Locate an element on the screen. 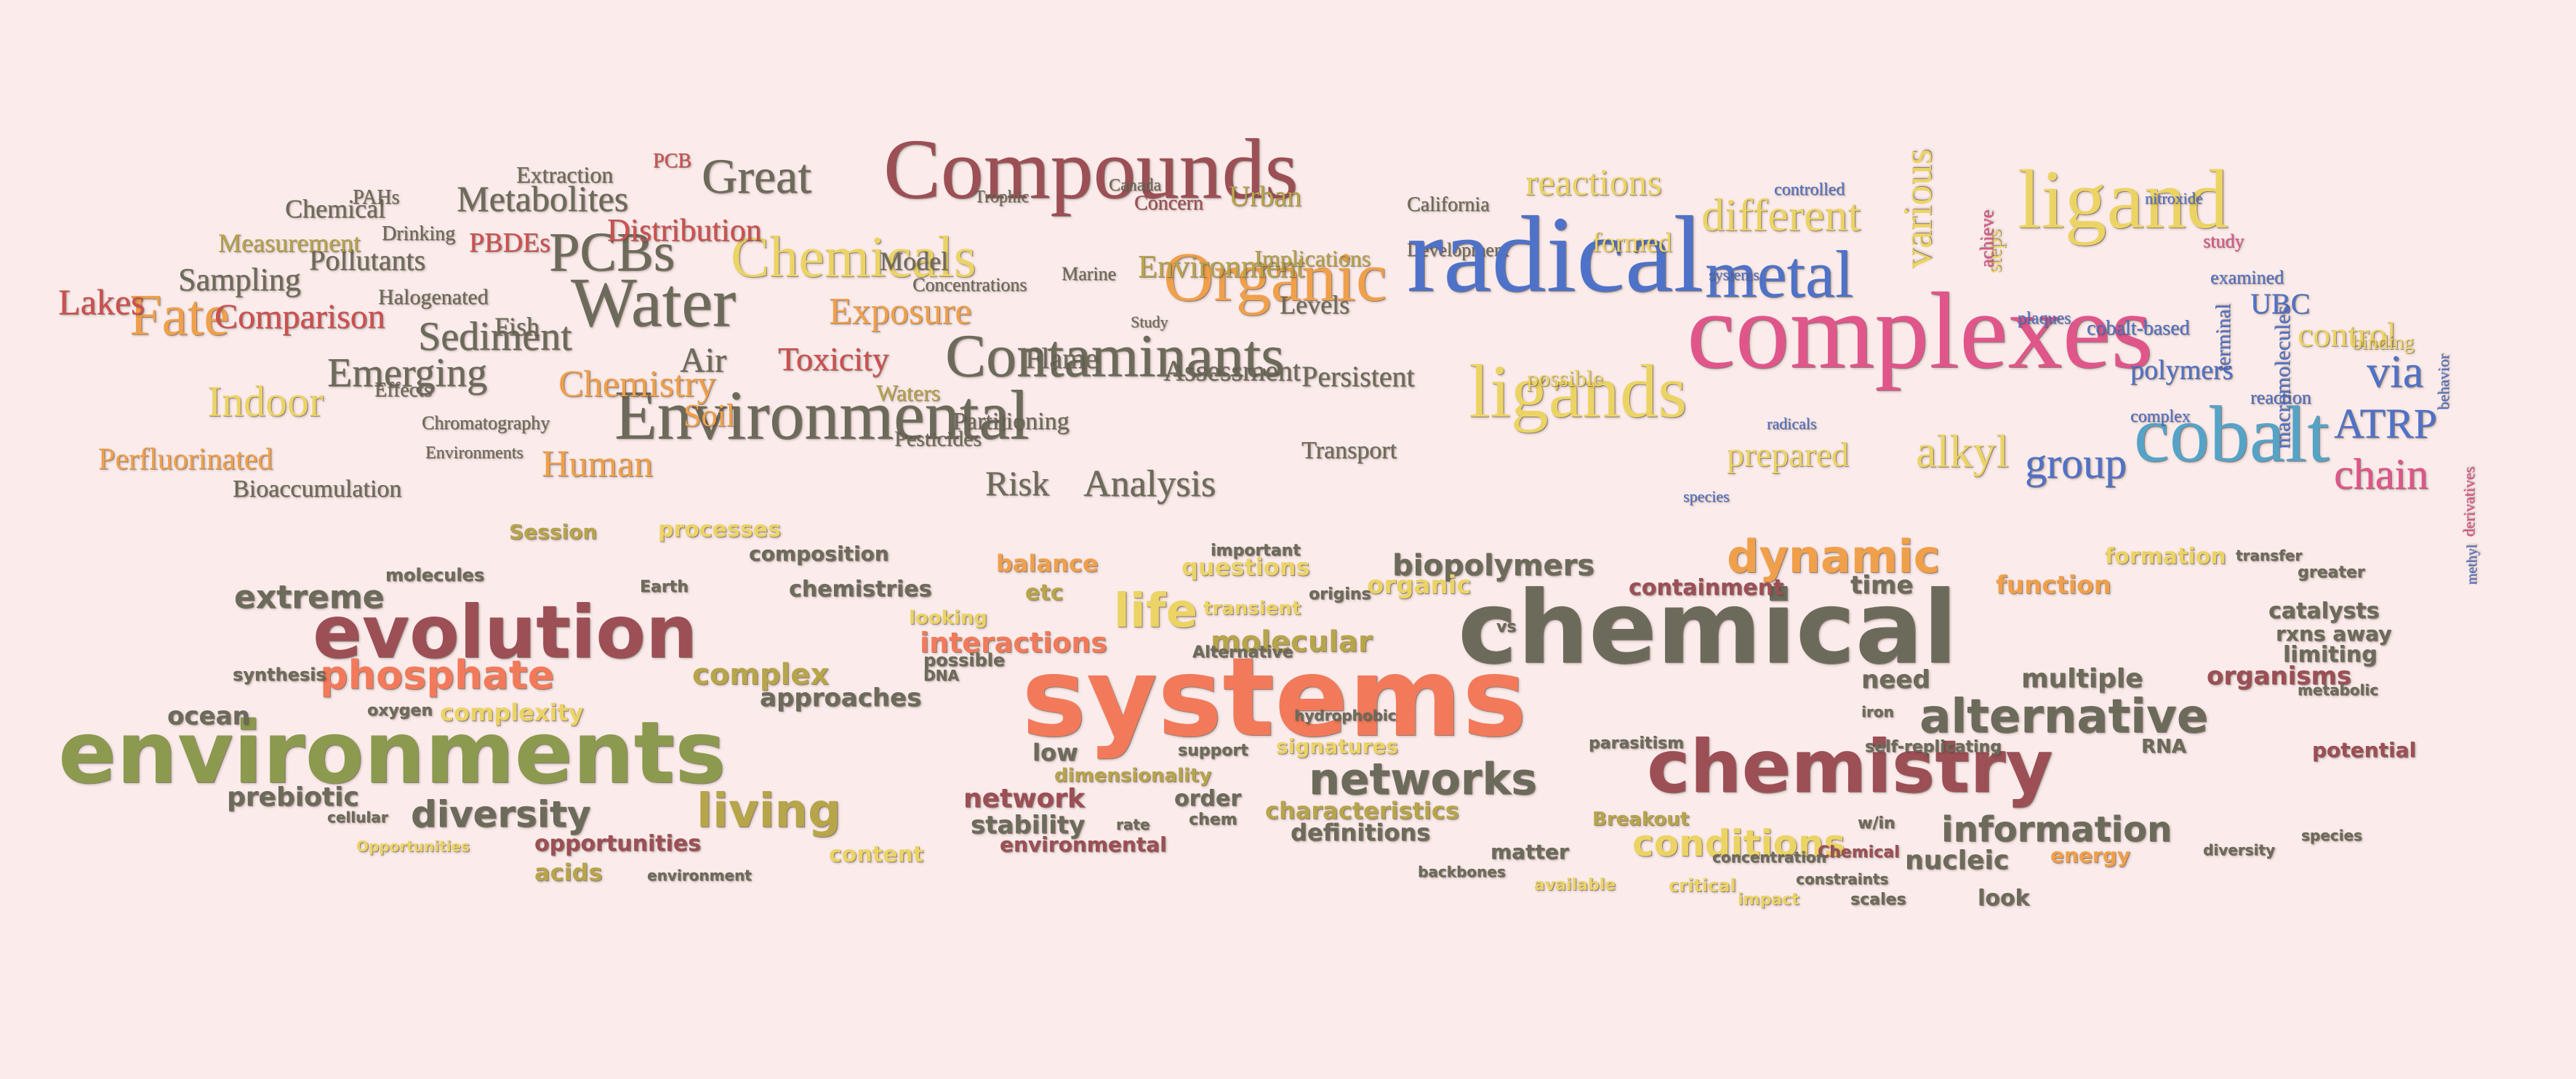  word-diversity: diversity is located at coordinates (2239, 850).